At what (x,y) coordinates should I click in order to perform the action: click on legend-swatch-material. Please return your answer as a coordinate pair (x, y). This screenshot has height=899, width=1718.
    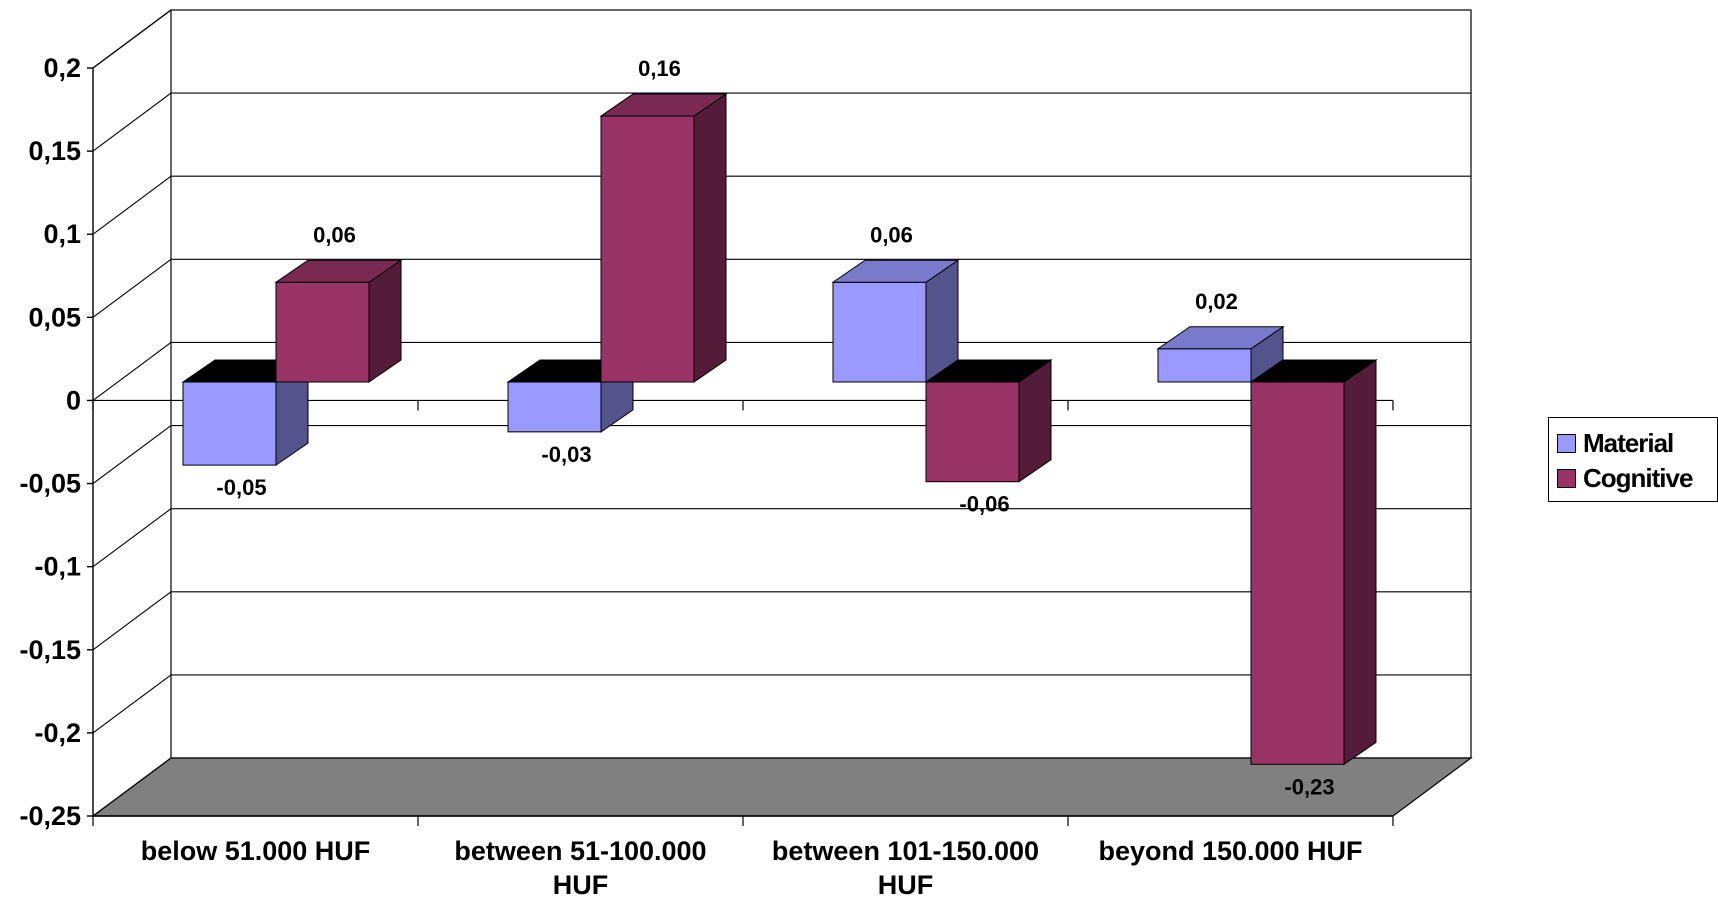
    Looking at the image, I should click on (1566, 443).